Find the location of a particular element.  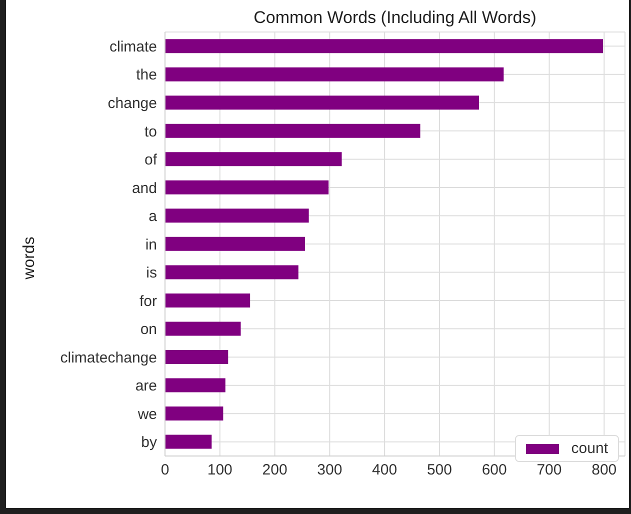

y-tick-label: the is located at coordinates (146, 75).